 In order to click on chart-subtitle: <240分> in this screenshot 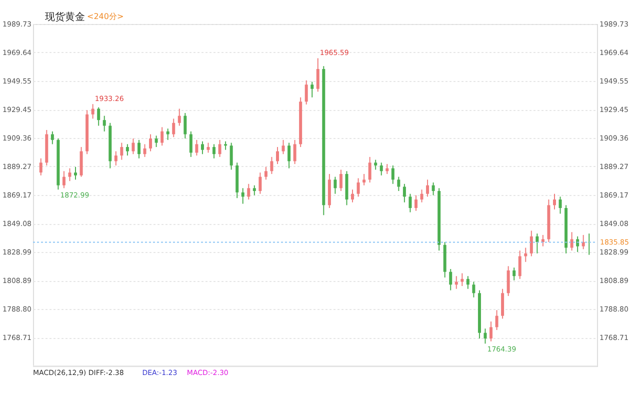, I will do `click(105, 16)`.